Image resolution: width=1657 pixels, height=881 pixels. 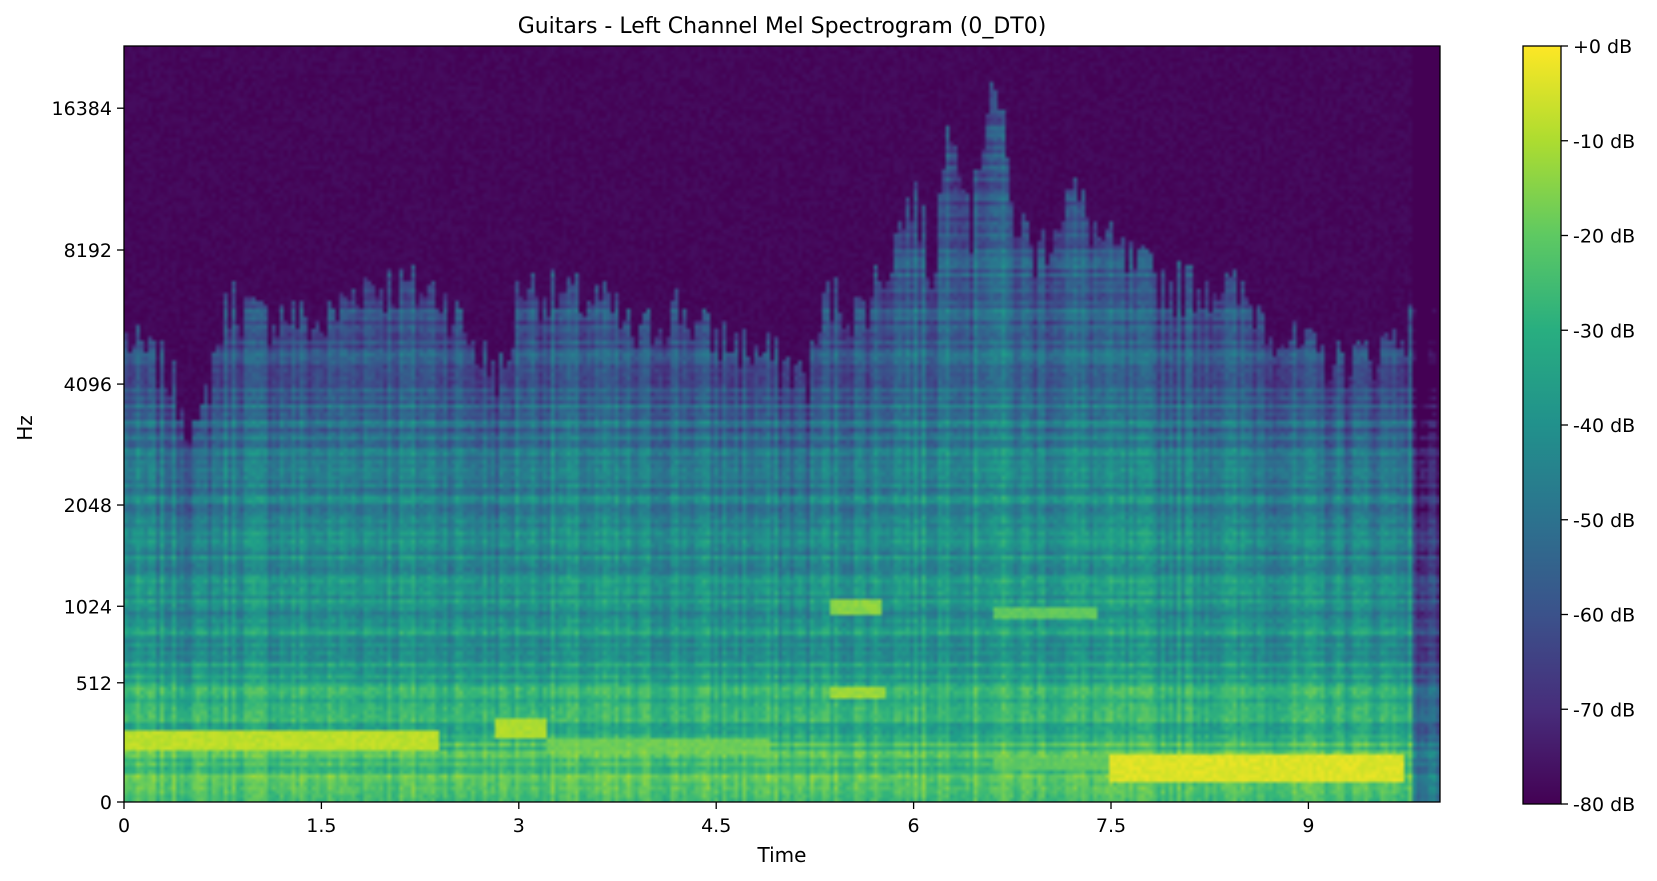 What do you see at coordinates (1604, 616) in the screenshot?
I see `colorbar-tick-label: -60 dB` at bounding box center [1604, 616].